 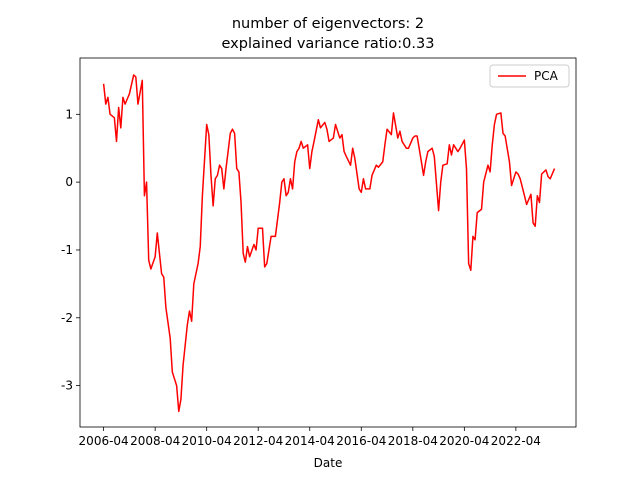 What do you see at coordinates (155, 441) in the screenshot?
I see `x-tick-label: 2008-04` at bounding box center [155, 441].